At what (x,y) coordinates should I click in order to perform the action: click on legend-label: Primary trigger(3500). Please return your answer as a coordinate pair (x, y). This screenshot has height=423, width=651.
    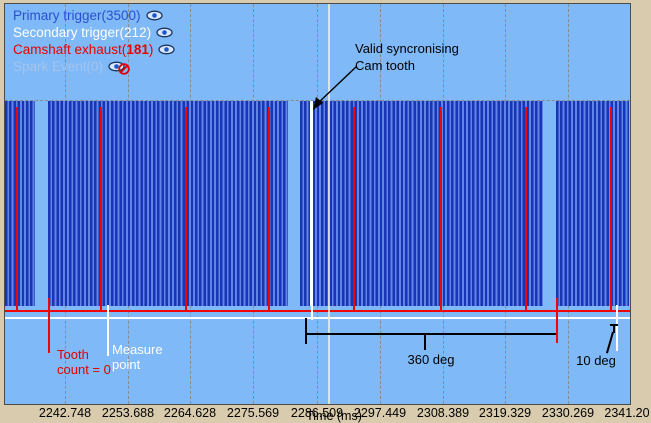
    Looking at the image, I should click on (77, 15).